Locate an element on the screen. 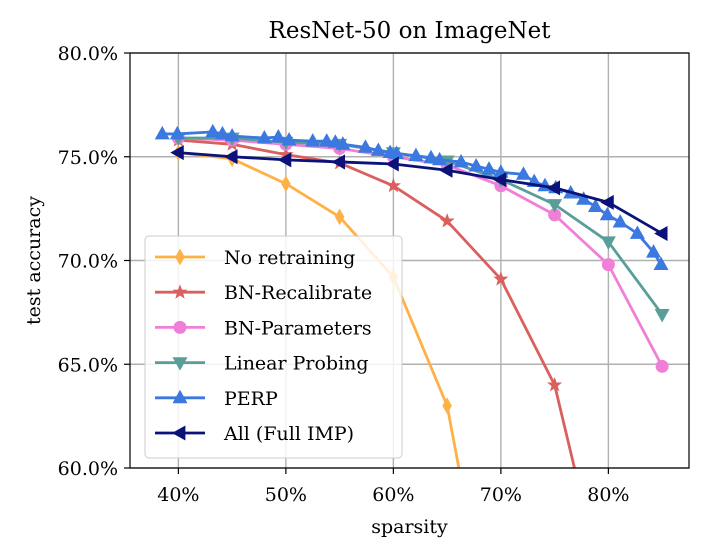  legend-item-perp: PERP is located at coordinates (216, 399).